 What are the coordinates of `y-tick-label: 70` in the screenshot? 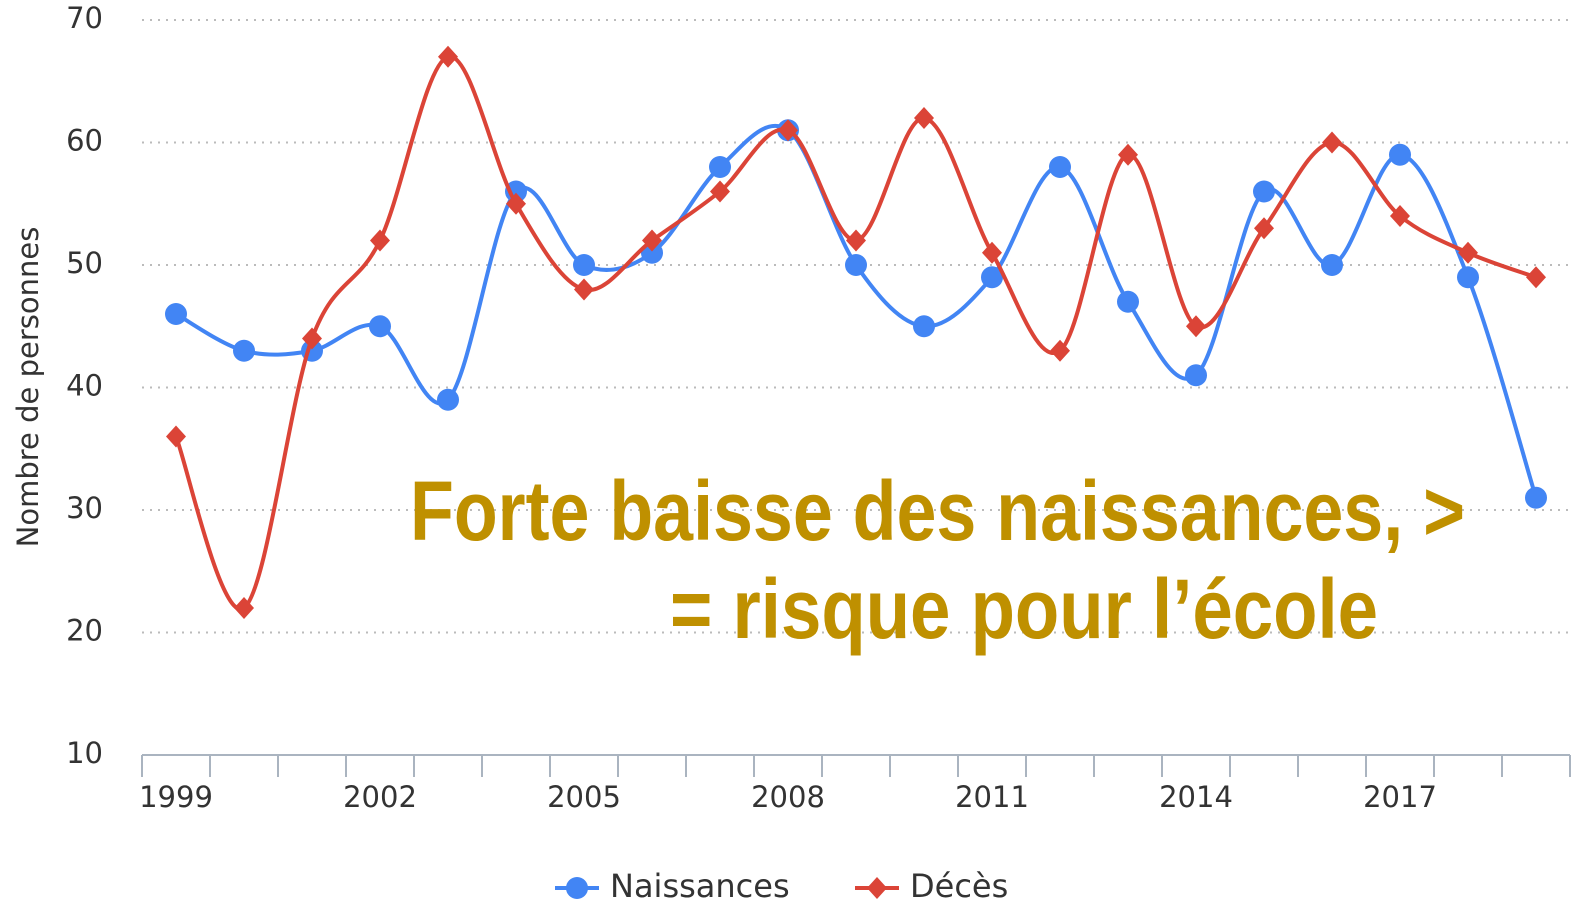 It's located at (84, 18).